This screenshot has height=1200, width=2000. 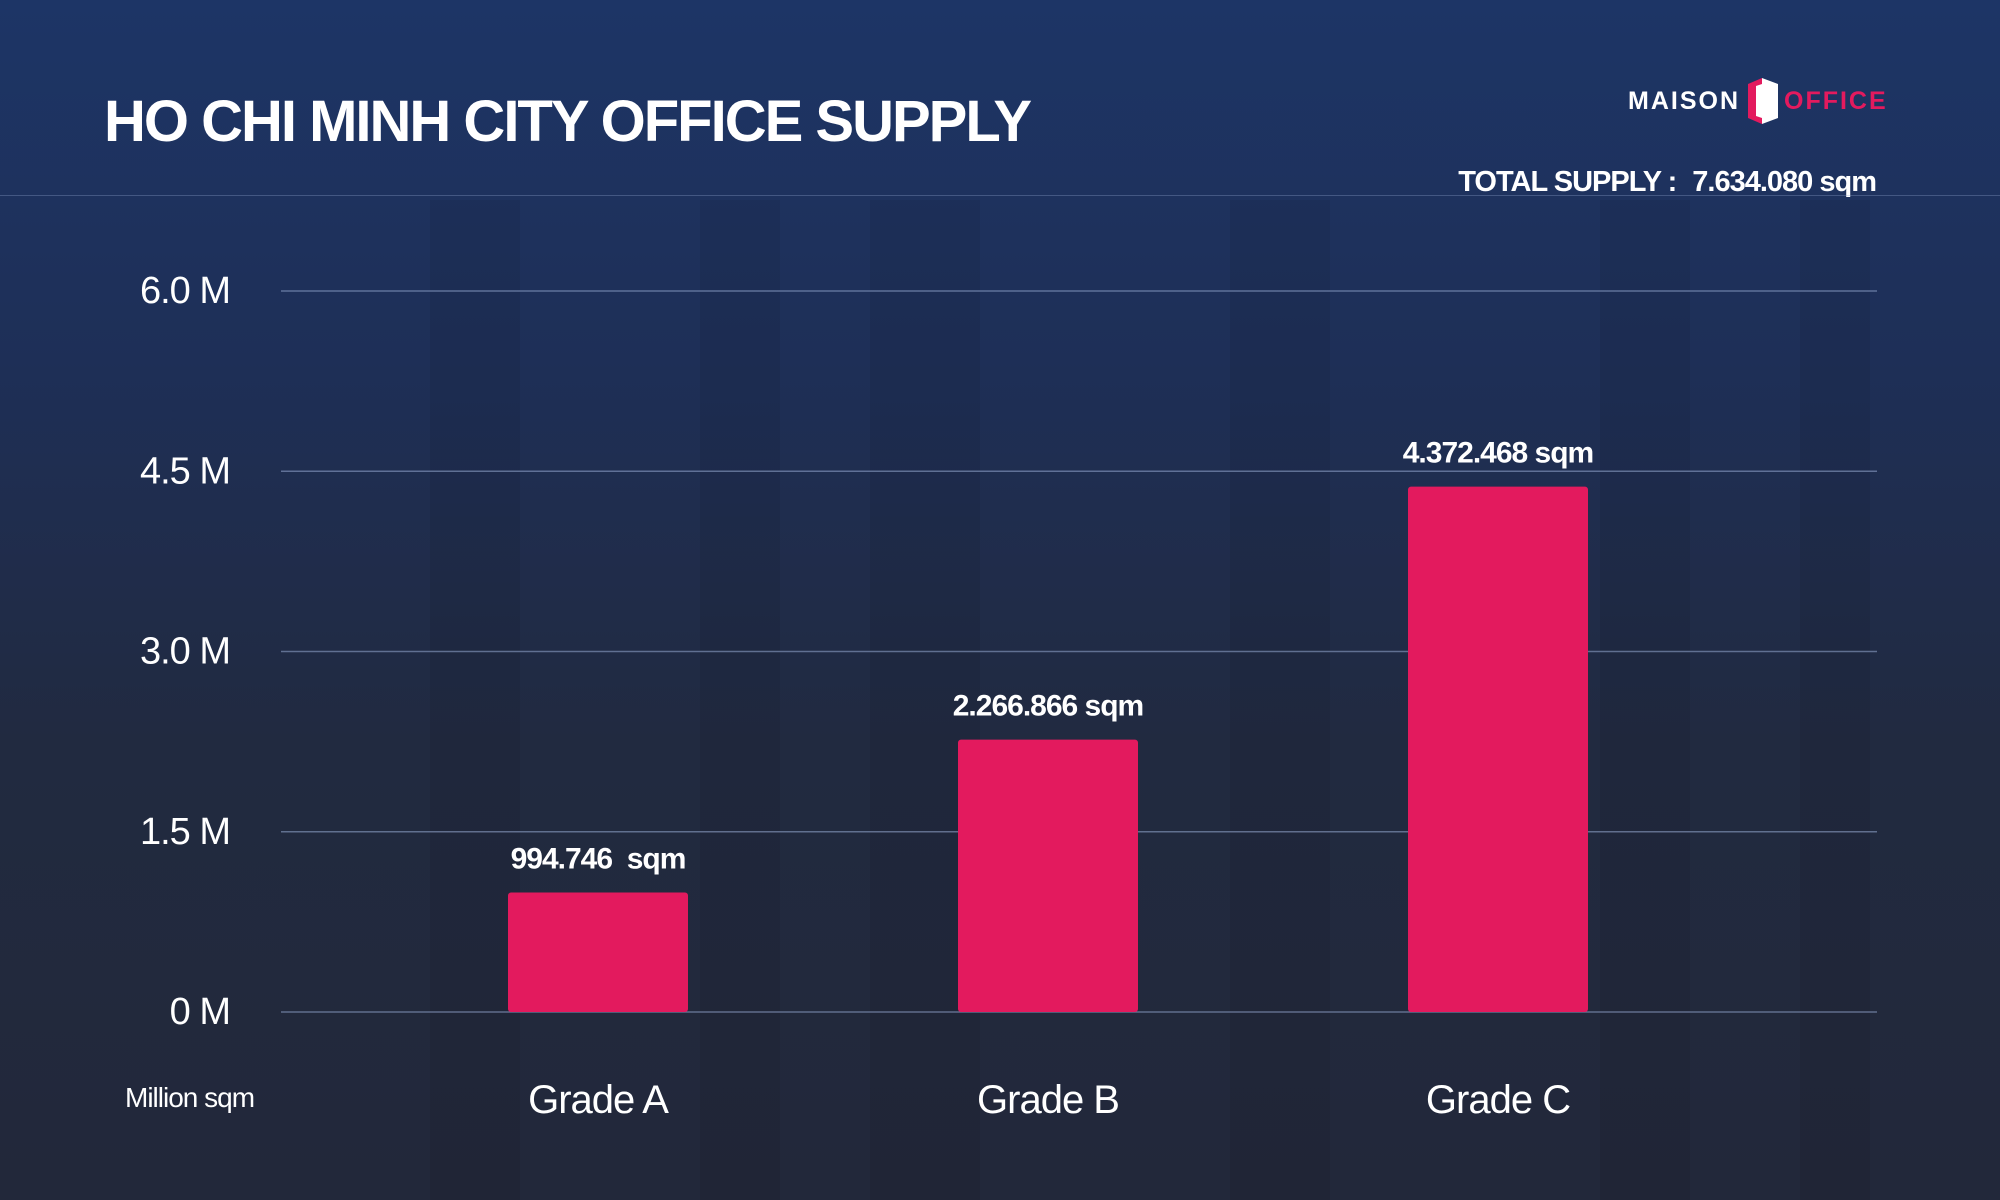 I want to click on maison-office-logo: MAISON OFFICE, so click(x=1758, y=101).